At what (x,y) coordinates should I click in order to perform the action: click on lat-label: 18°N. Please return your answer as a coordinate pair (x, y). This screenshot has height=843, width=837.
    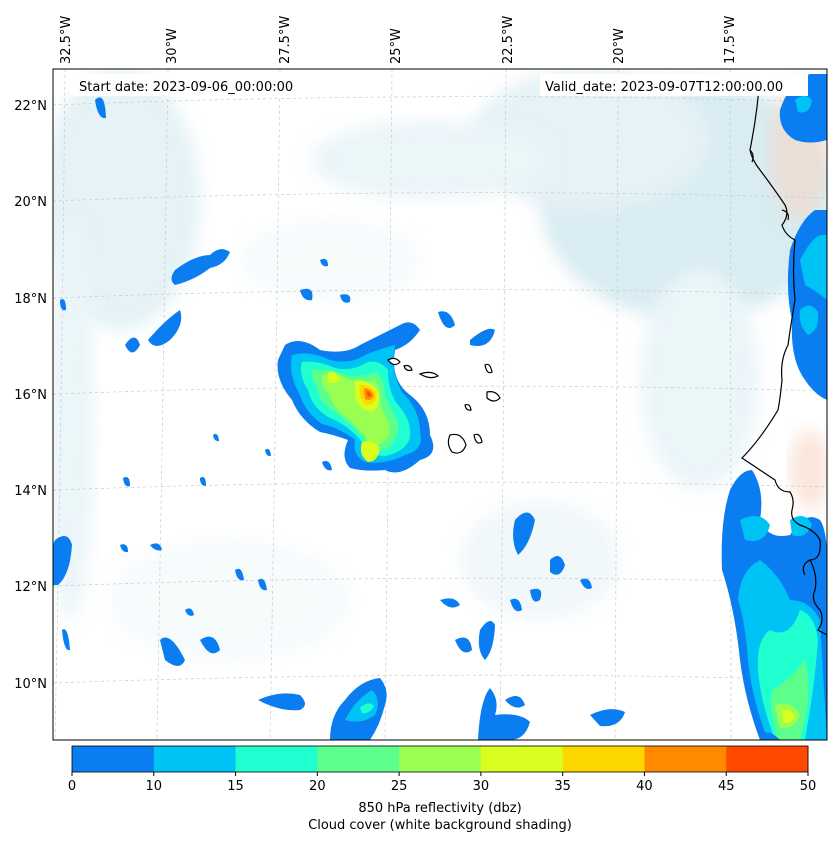
    Looking at the image, I should click on (30, 299).